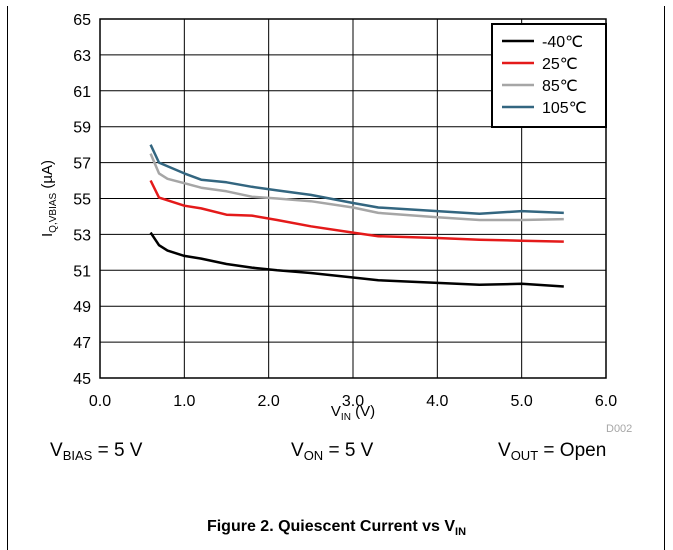 Image resolution: width=673 pixels, height=550 pixels. What do you see at coordinates (82, 128) in the screenshot?
I see `y-tick-label-7: 59` at bounding box center [82, 128].